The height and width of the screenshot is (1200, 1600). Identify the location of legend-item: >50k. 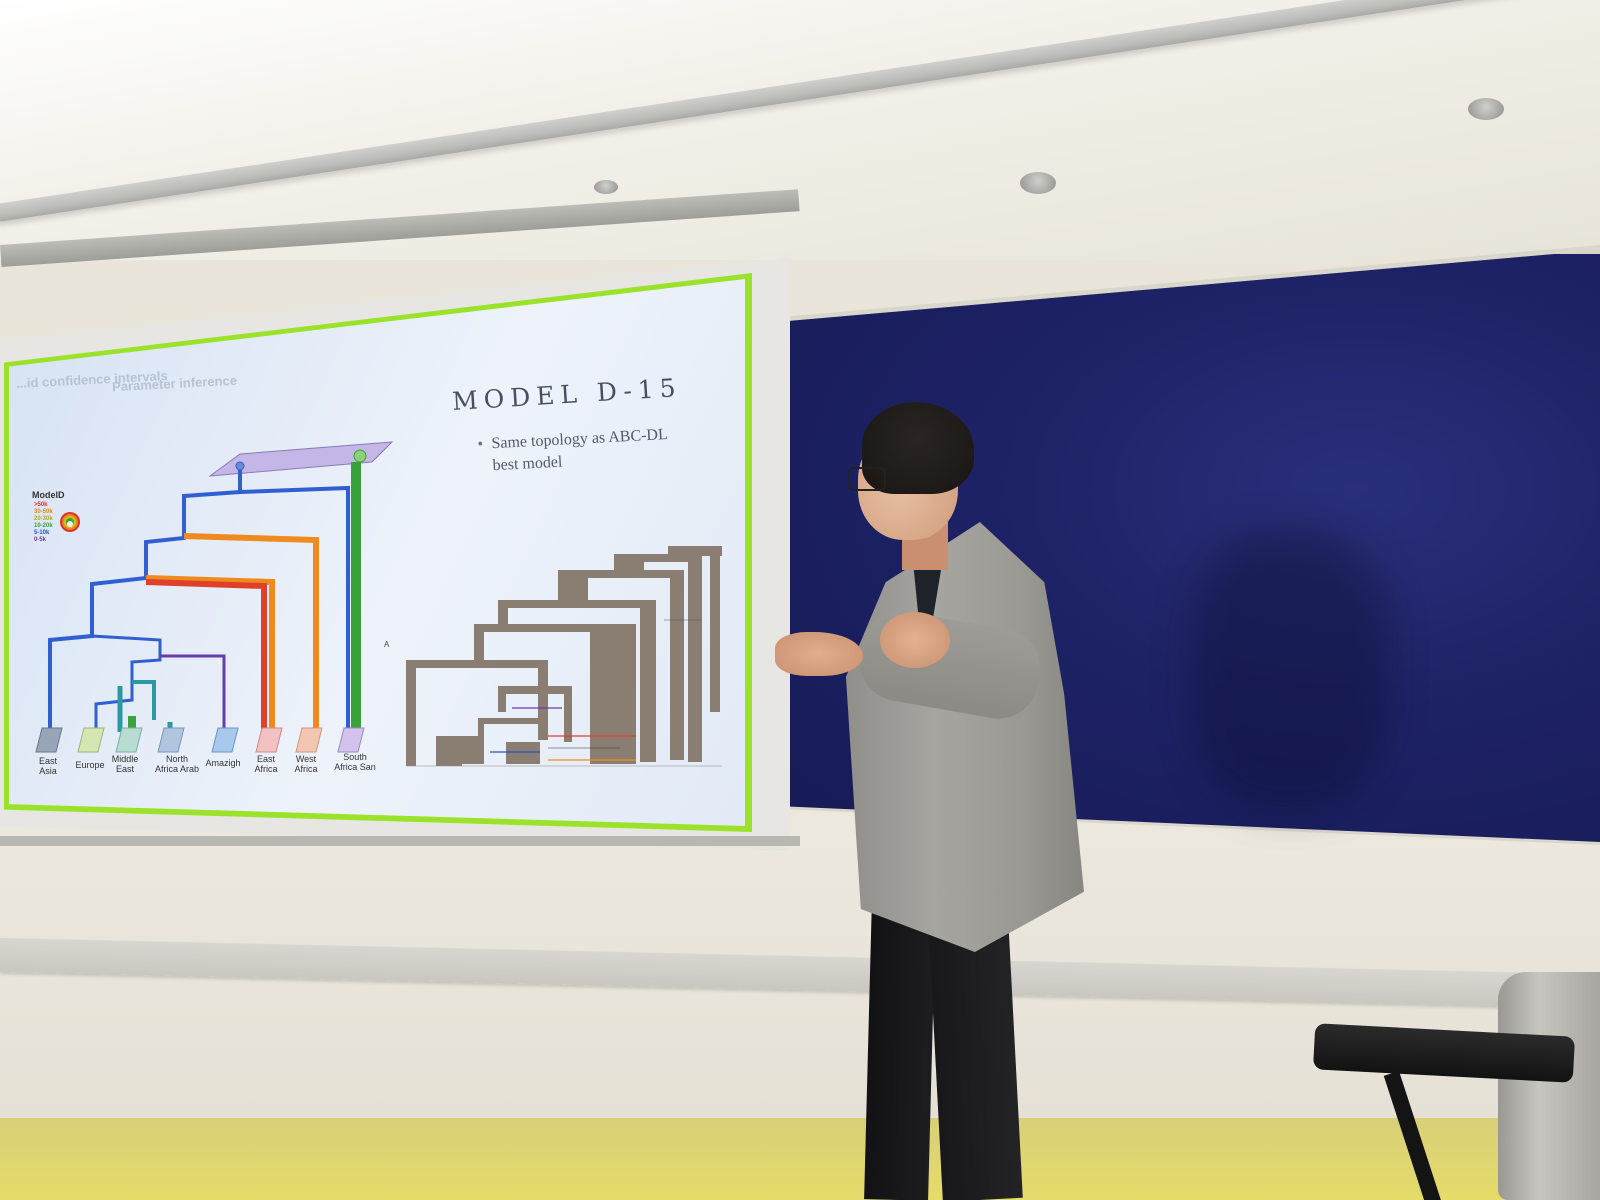
(41, 505).